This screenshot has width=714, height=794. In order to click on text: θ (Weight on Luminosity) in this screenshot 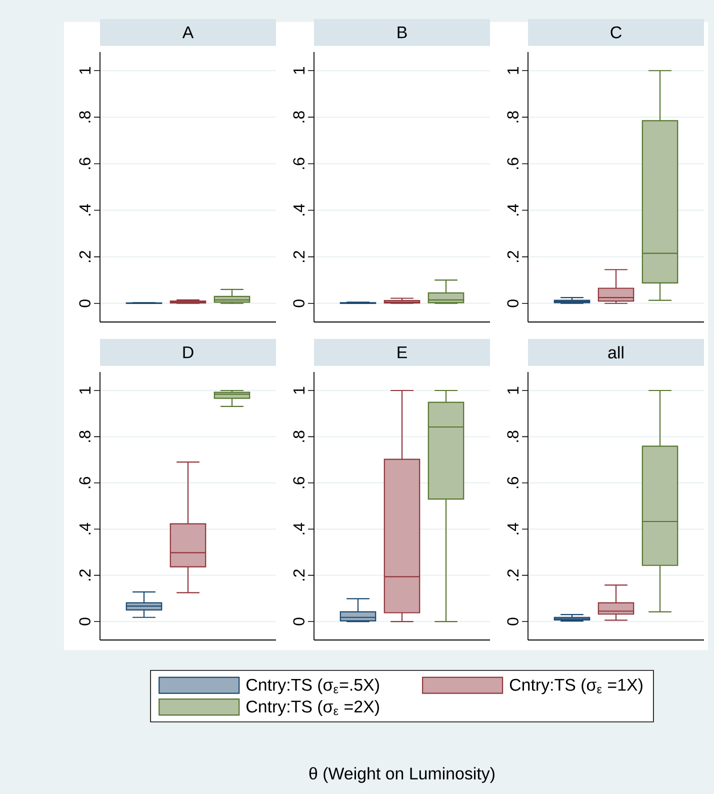, I will do `click(401, 775)`.